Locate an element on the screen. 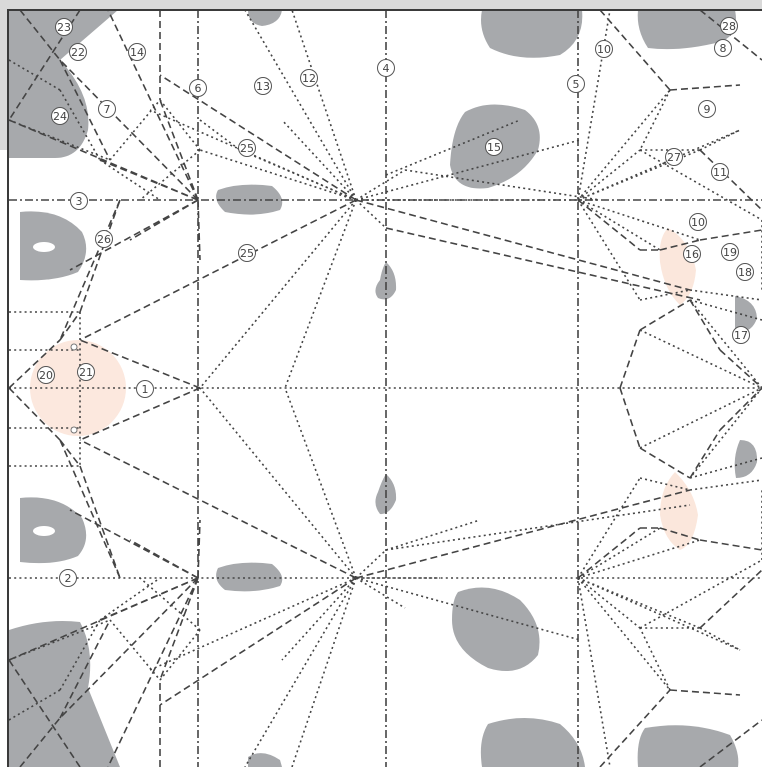 The height and width of the screenshot is (767, 762). step-label-7: 7 is located at coordinates (107, 109).